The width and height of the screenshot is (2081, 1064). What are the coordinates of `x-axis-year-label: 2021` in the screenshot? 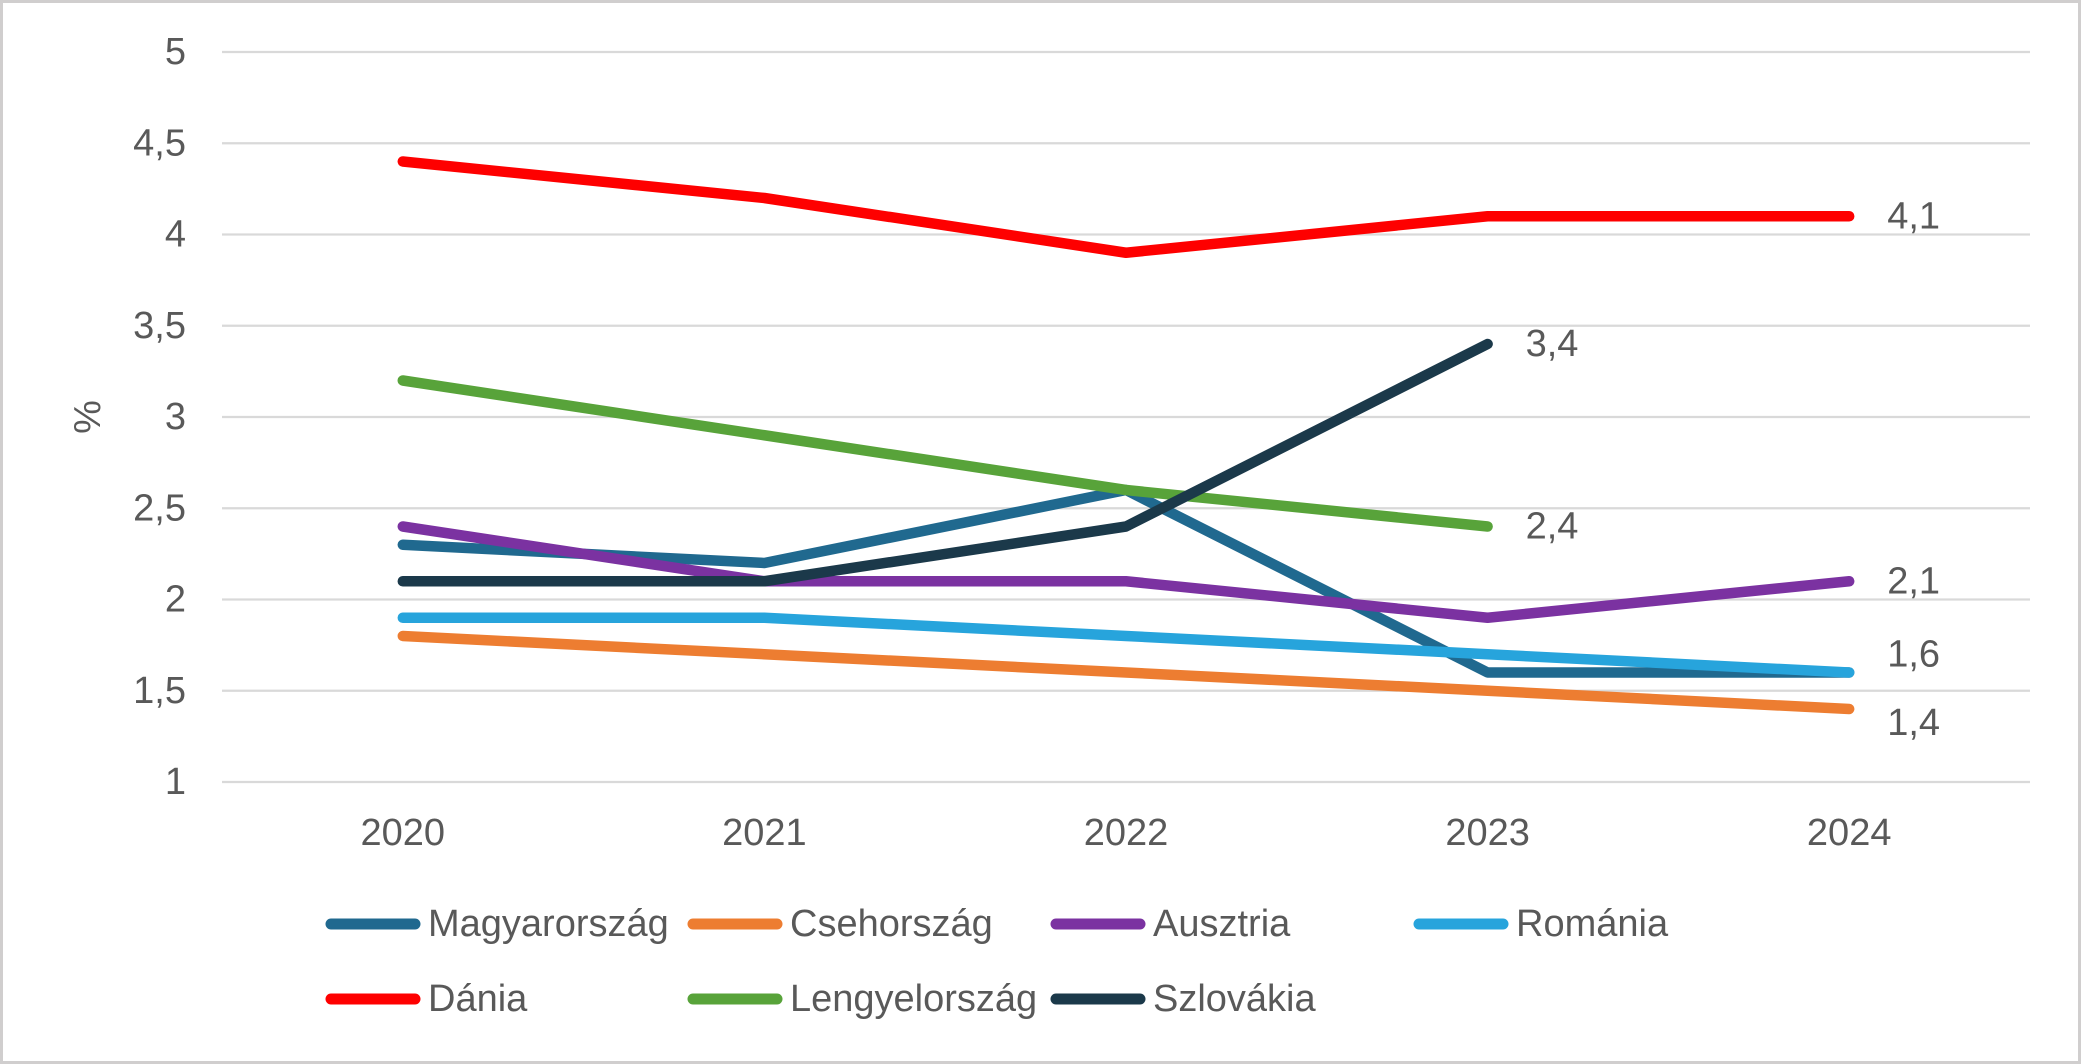 It's located at (764, 833).